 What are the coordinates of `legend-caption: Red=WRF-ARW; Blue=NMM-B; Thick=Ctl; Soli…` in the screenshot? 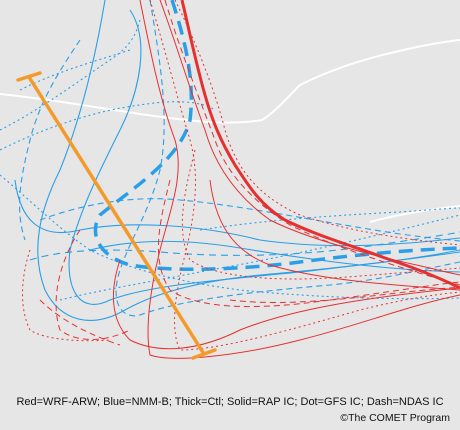 It's located at (230, 402).